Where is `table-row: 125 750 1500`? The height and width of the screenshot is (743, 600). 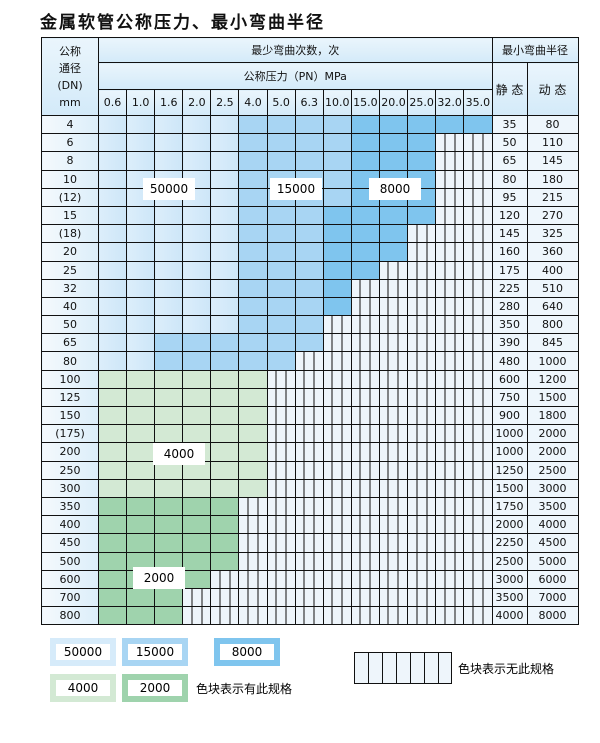 table-row: 125 750 1500 is located at coordinates (310, 397).